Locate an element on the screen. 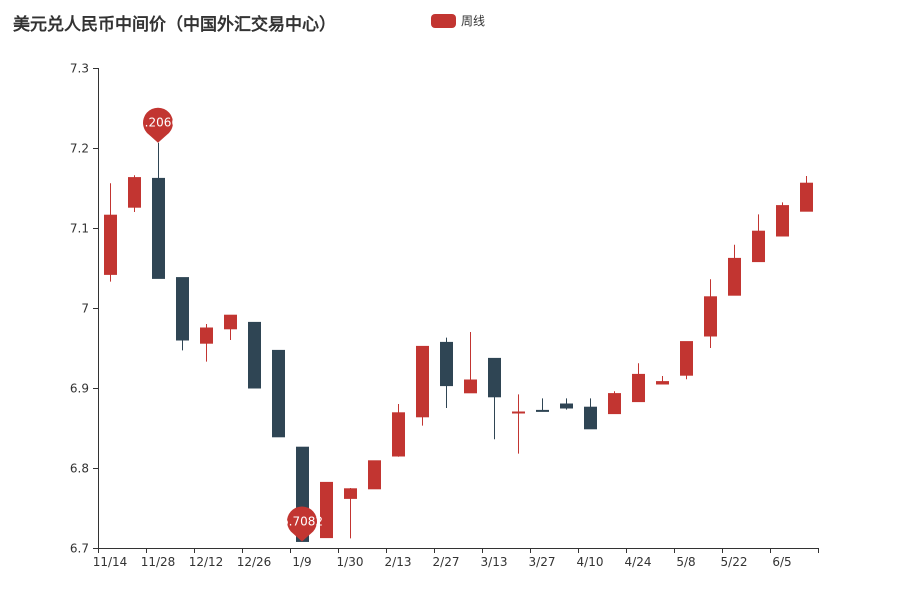 Image resolution: width=908 pixels, height=616 pixels. x-tick-label: 12/26 is located at coordinates (254, 562).